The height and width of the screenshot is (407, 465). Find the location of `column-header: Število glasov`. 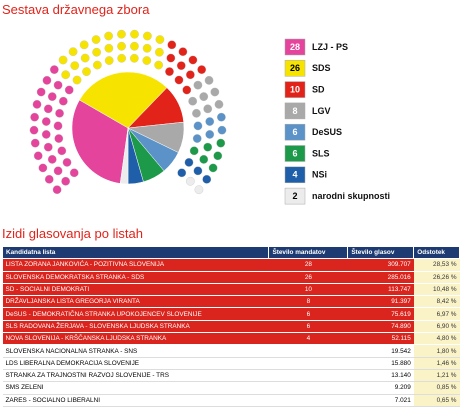

column-header: Število glasov is located at coordinates (381, 252).